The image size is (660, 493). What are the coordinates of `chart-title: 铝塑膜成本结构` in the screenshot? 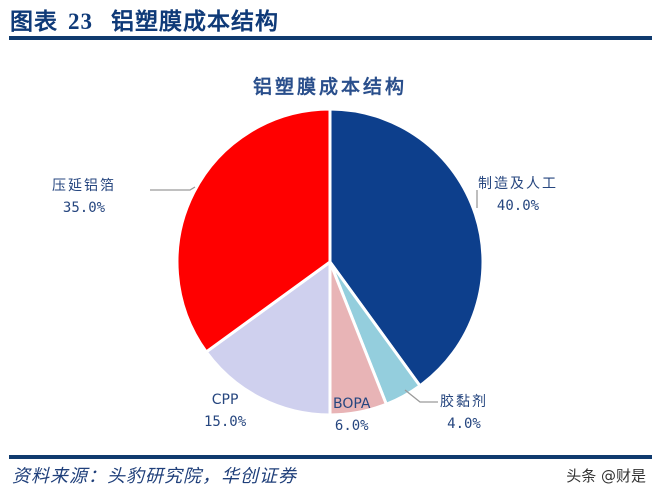 It's located at (329, 87).